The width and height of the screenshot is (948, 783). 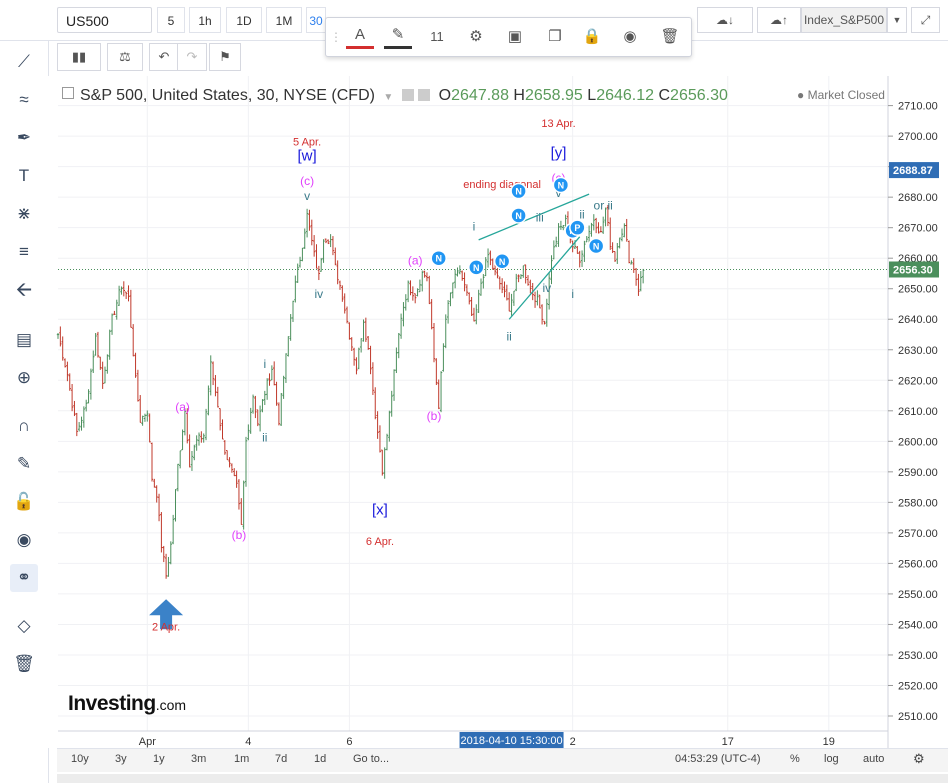 I want to click on brush-icon: ✒, so click(x=24, y=137).